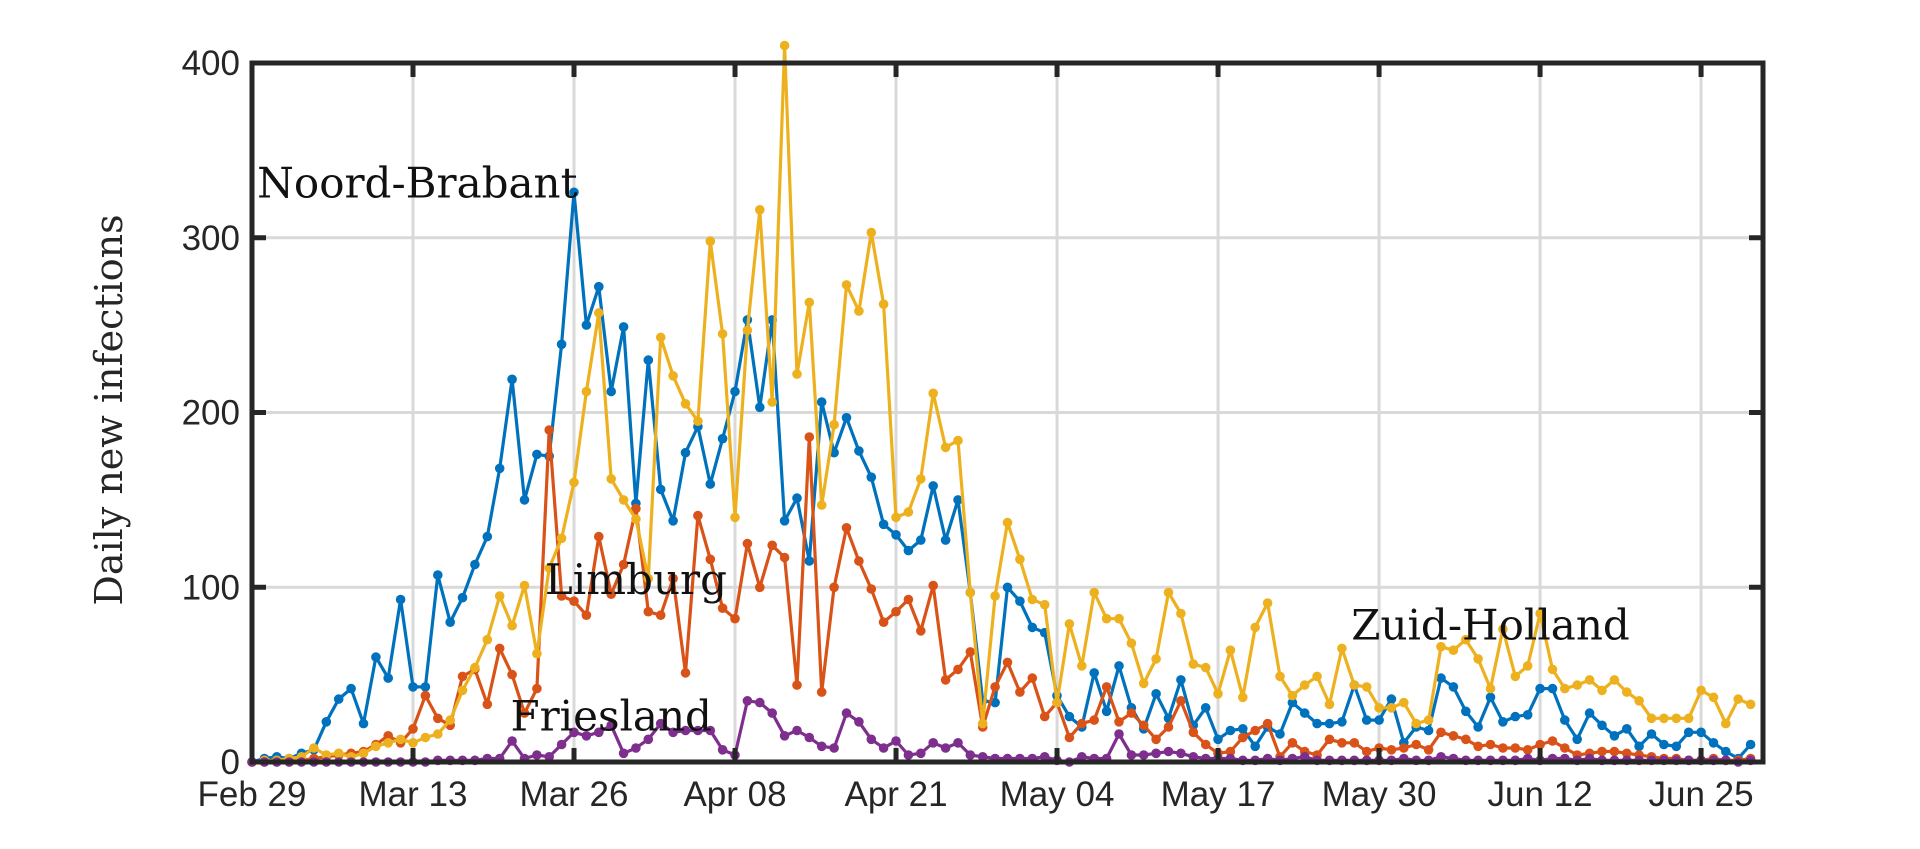 Image resolution: width=1920 pixels, height=849 pixels. Describe the element at coordinates (895, 794) in the screenshot. I see `x-tick-label: Apr 21` at that location.